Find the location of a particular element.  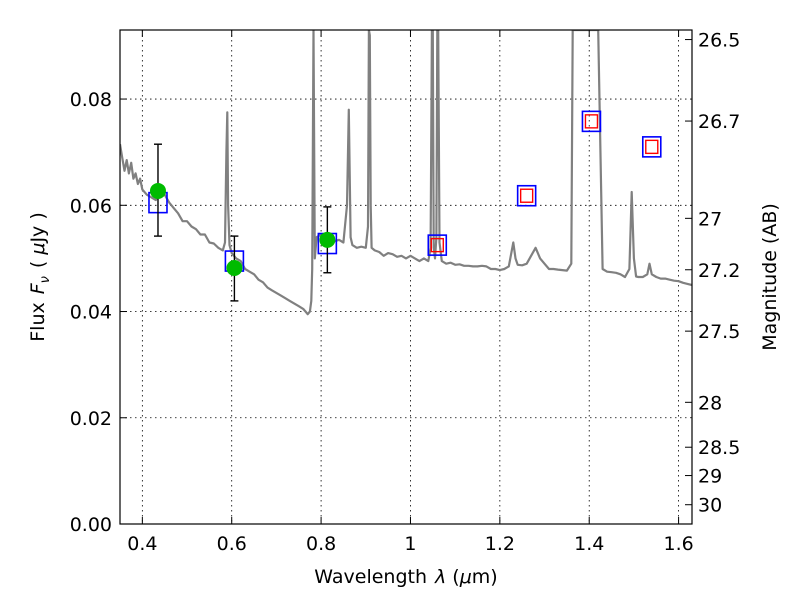

y2-axis-title: Magnitude (AB) is located at coordinates (770, 277).